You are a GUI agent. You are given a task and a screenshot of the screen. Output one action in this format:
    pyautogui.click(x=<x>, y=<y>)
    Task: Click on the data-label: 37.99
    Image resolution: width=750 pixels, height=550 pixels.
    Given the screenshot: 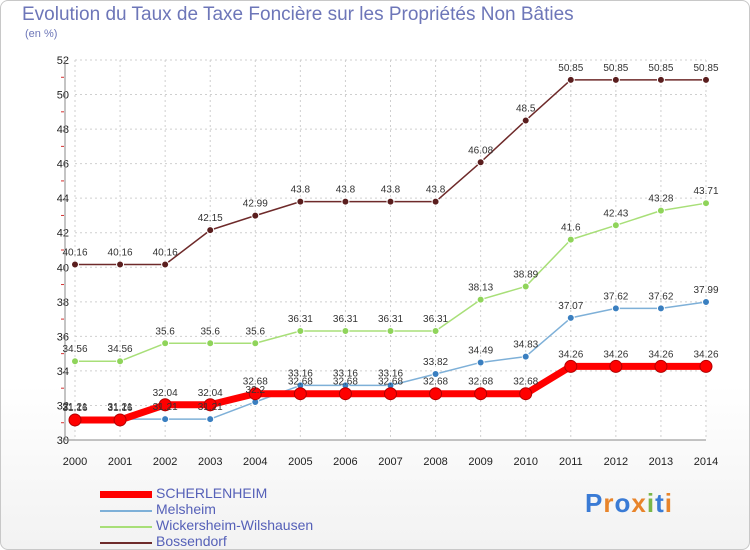 What is the action you would take?
    pyautogui.click(x=705, y=290)
    